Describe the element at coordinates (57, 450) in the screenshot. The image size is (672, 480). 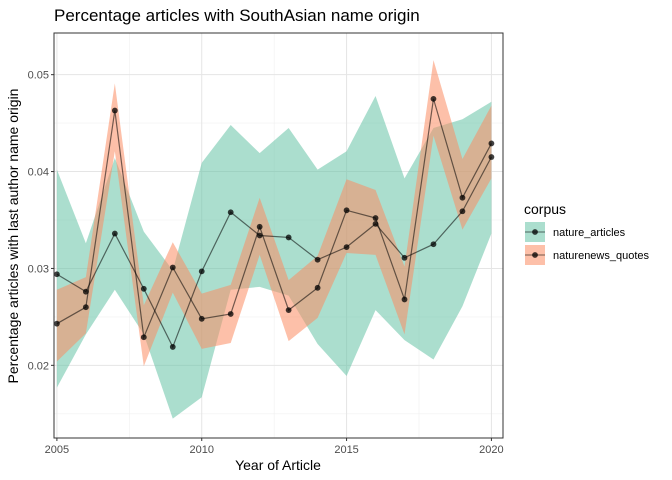
I see `x-tick-label: 2005` at that location.